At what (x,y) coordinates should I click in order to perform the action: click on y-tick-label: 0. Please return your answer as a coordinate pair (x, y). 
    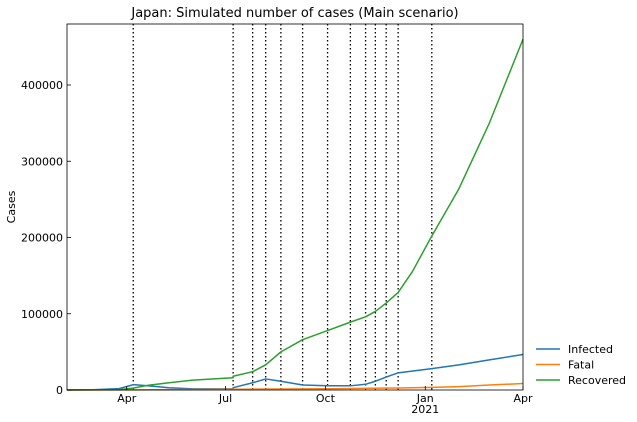
    Looking at the image, I should click on (59, 390).